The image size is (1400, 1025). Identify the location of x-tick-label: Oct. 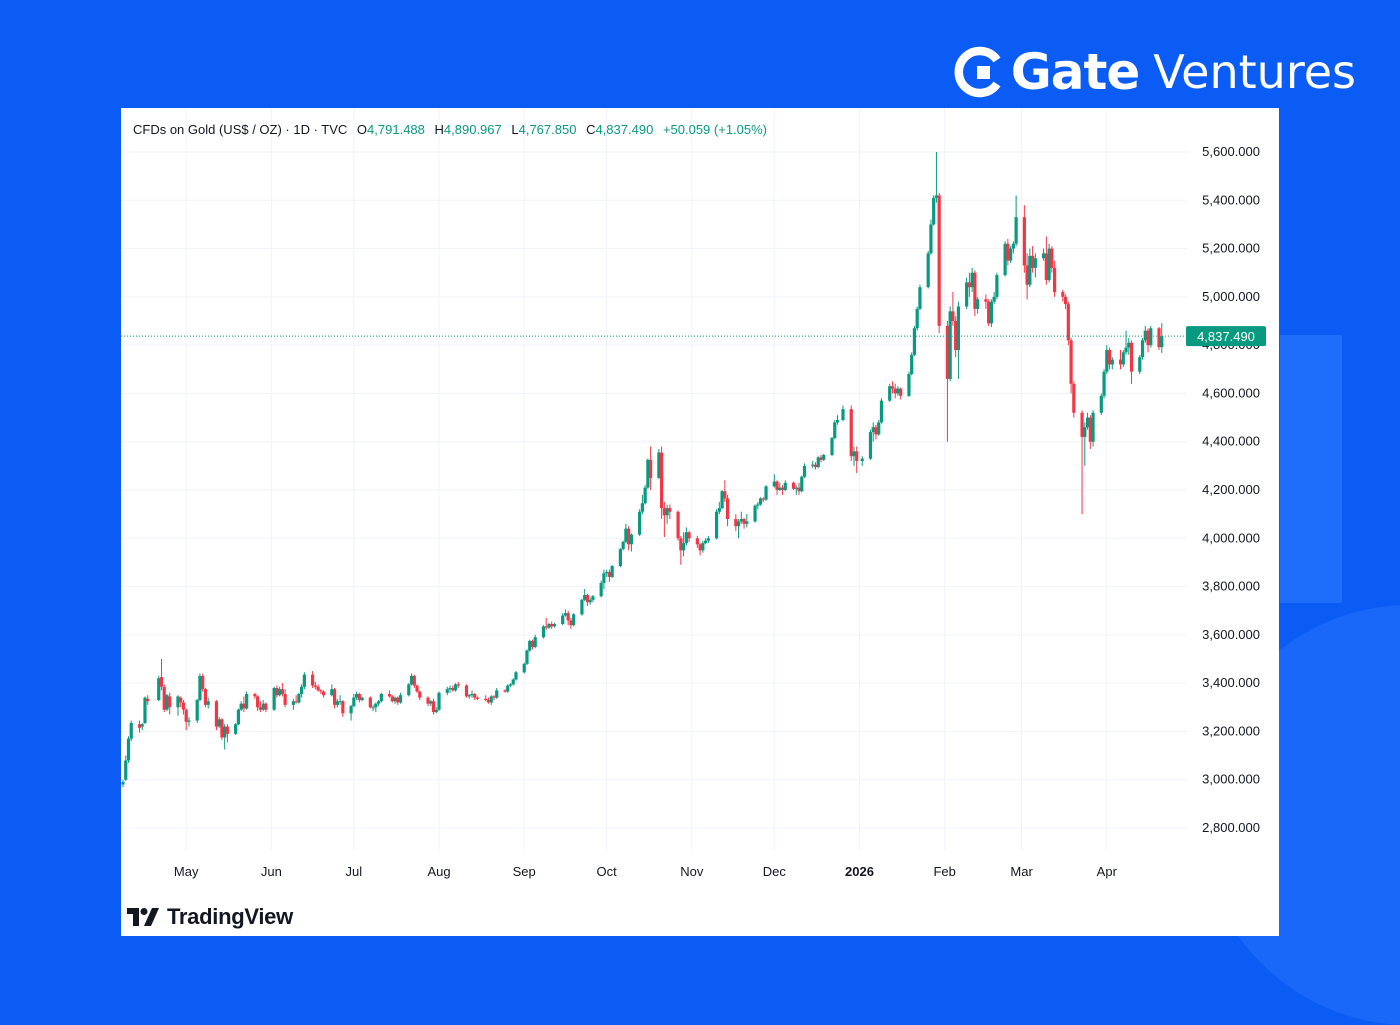
(607, 871).